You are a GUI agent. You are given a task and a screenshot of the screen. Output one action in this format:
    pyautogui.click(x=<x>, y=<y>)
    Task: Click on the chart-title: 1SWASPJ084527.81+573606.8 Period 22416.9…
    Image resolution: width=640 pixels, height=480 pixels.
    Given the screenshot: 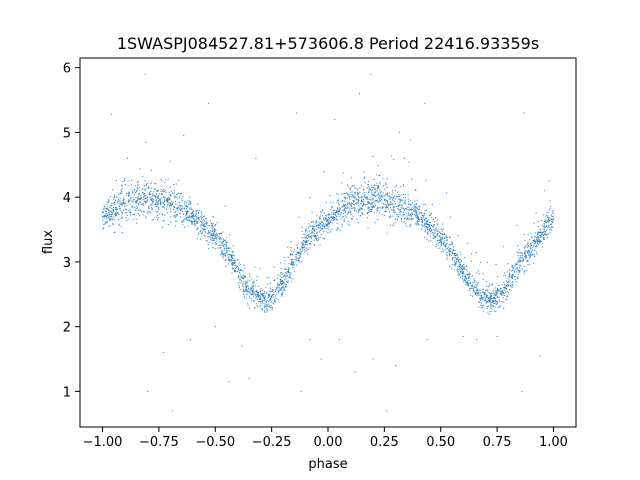 What is the action you would take?
    pyautogui.click(x=328, y=43)
    